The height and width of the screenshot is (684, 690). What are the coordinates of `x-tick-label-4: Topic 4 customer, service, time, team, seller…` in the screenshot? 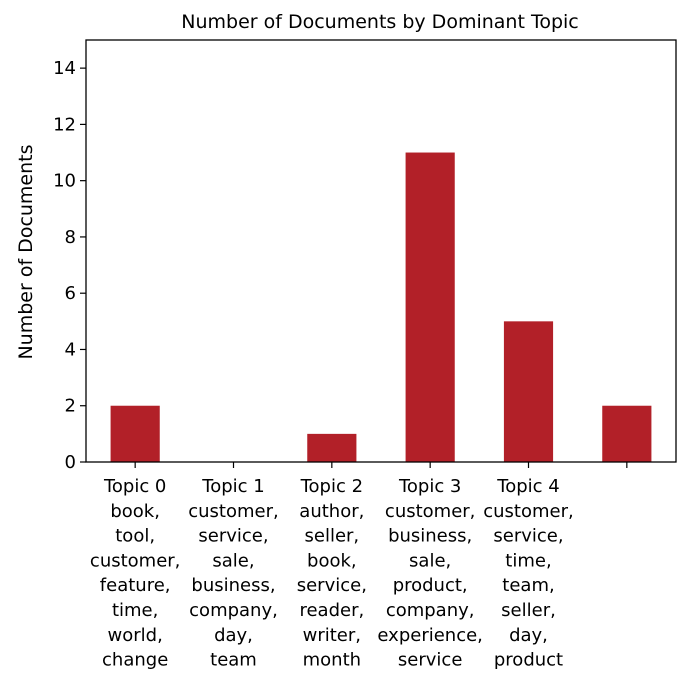 It's located at (528, 573).